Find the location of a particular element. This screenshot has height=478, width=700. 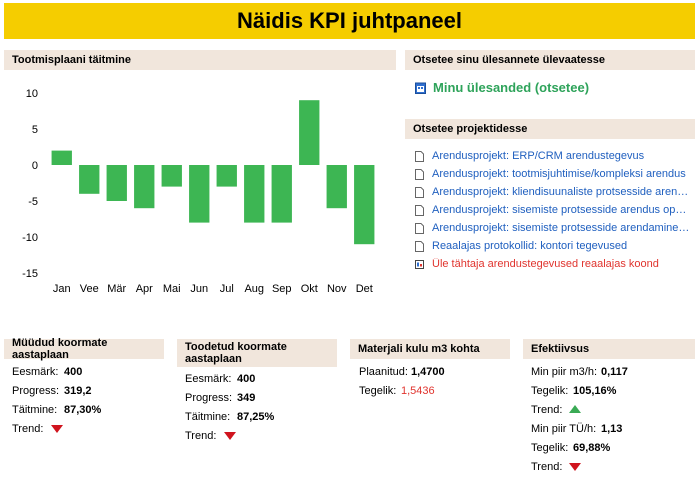

x-tick-label: Nov is located at coordinates (337, 289).